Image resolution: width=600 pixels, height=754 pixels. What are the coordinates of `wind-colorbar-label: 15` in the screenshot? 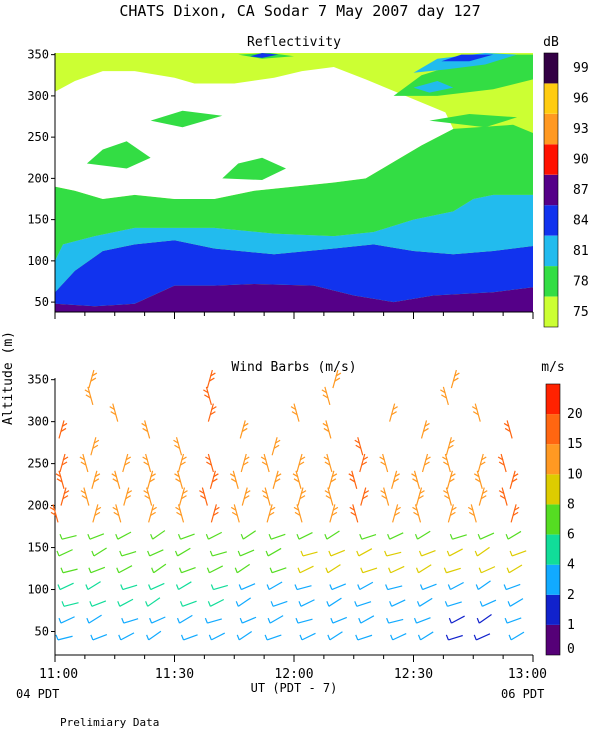 It's located at (575, 444).